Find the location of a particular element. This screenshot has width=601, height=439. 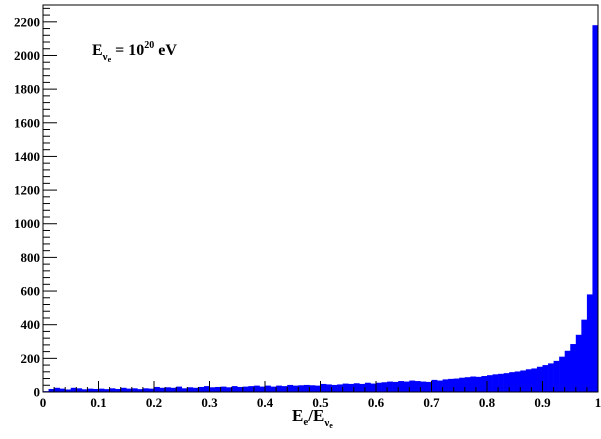

y-tick-label: 200 is located at coordinates (31, 358).